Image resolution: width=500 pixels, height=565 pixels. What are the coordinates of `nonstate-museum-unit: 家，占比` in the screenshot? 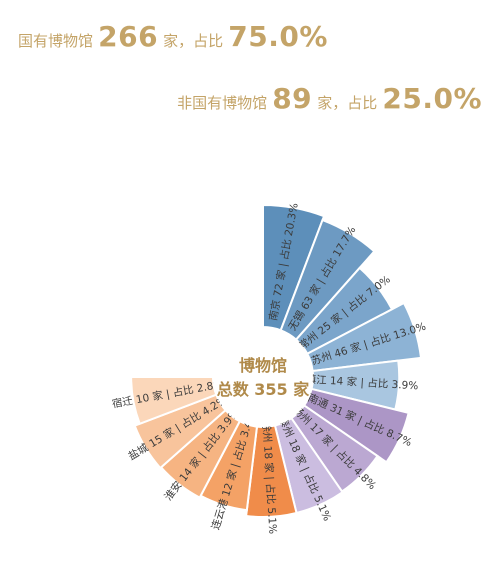 It's located at (347, 103).